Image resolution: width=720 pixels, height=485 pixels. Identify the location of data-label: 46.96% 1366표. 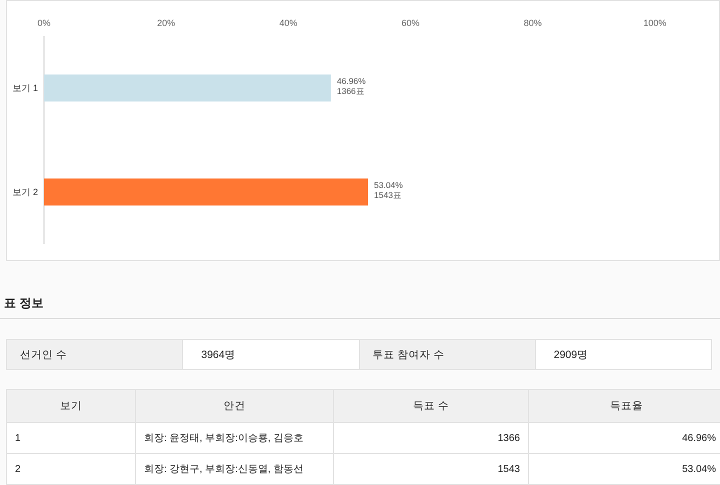
(351, 86).